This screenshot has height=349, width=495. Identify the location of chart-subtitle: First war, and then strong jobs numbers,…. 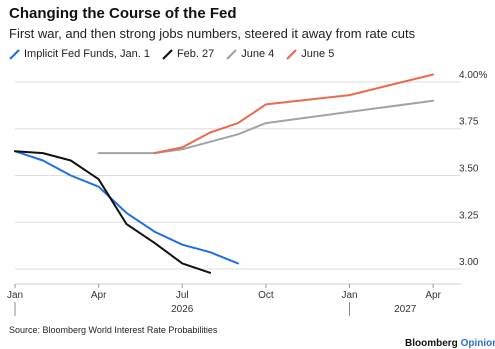
(212, 33).